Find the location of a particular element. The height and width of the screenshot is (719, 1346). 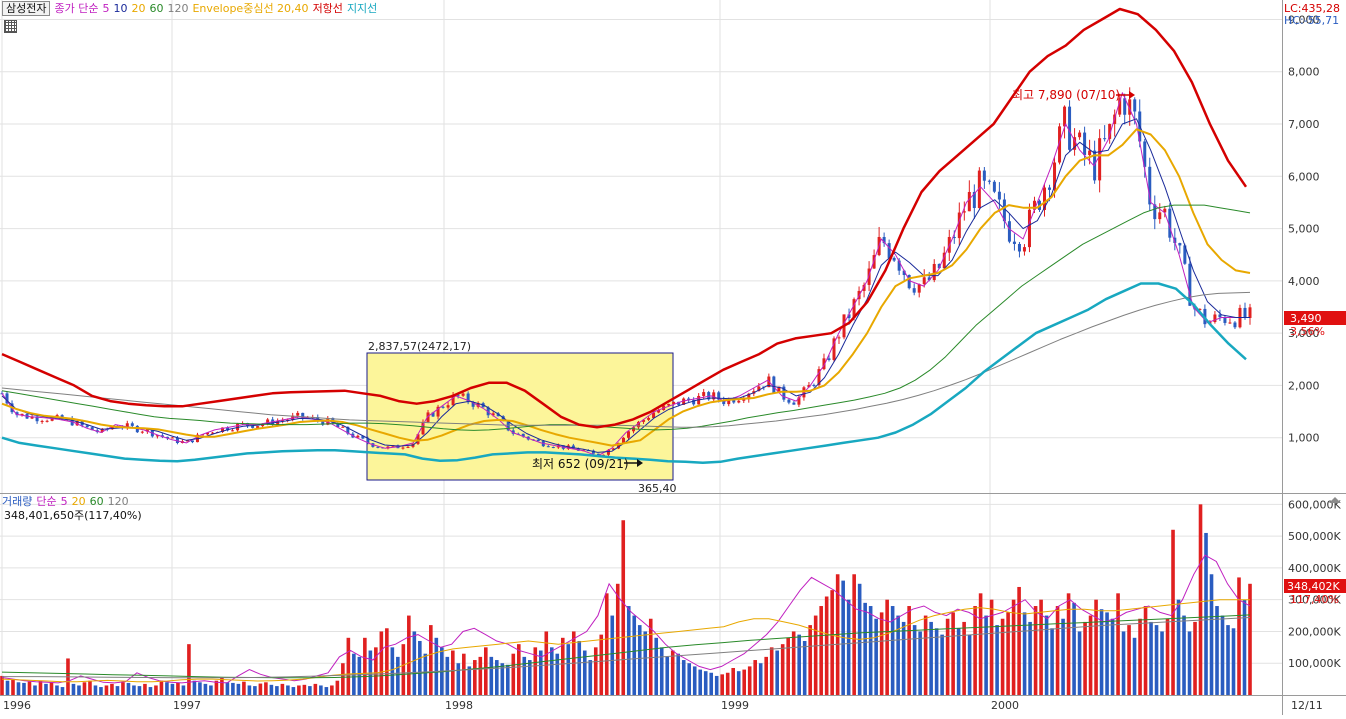

x-tick-label: 2000 is located at coordinates (1005, 705).